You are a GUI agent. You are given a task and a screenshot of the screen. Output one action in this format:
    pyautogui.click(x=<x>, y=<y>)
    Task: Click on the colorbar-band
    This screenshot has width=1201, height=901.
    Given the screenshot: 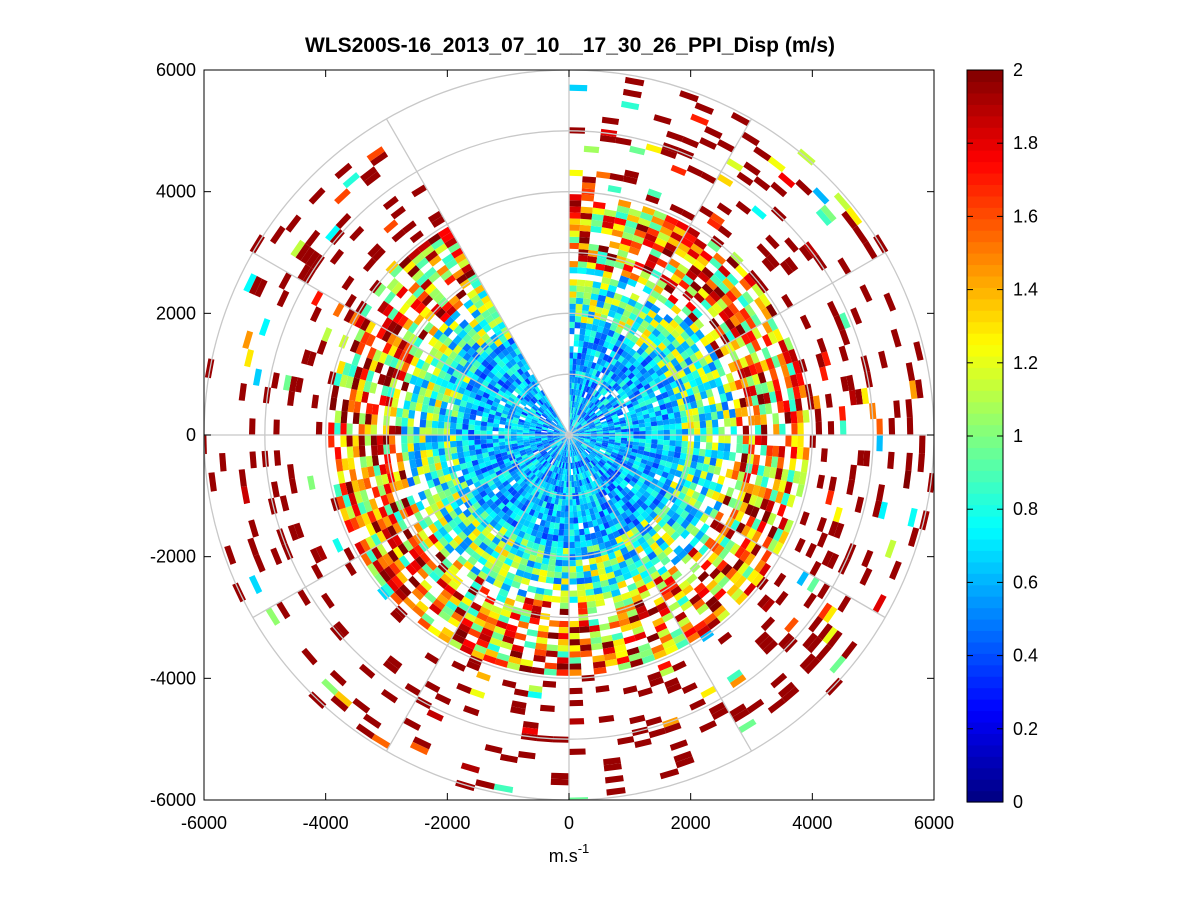 What is the action you would take?
    pyautogui.click(x=985, y=304)
    